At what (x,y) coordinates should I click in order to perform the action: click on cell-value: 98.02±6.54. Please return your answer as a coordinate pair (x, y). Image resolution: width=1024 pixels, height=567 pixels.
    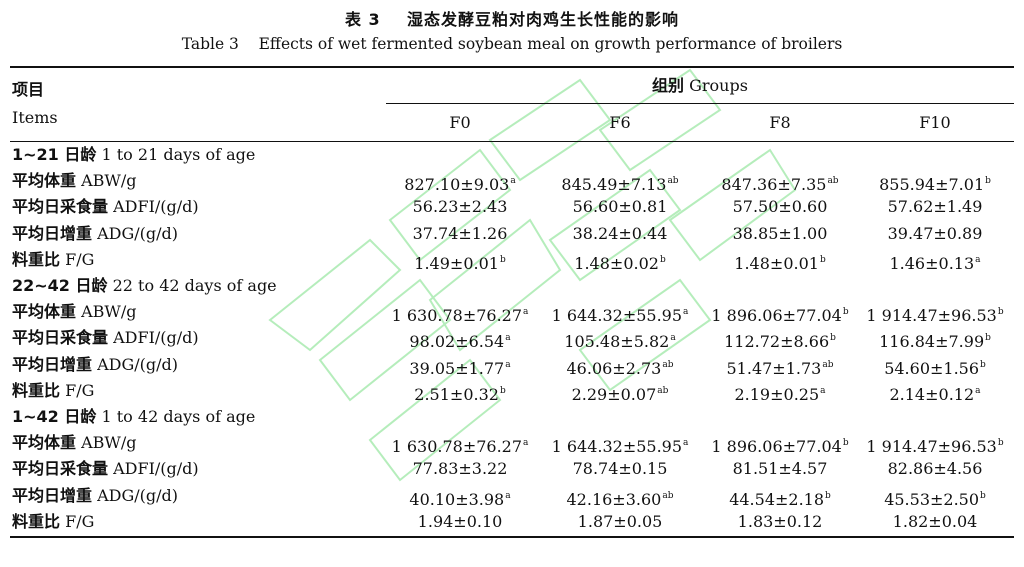
    Looking at the image, I should click on (457, 342).